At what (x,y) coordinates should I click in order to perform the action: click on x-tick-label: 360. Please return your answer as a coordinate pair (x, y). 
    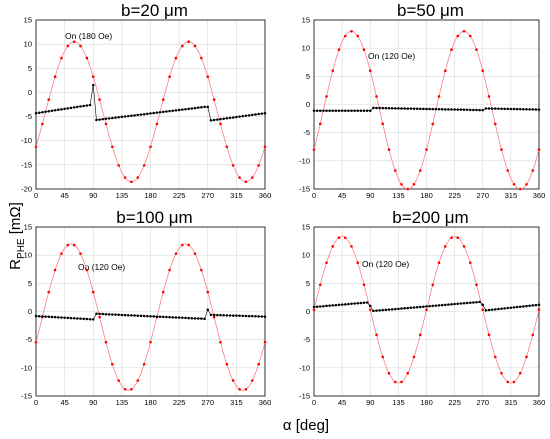
    Looking at the image, I should click on (539, 402).